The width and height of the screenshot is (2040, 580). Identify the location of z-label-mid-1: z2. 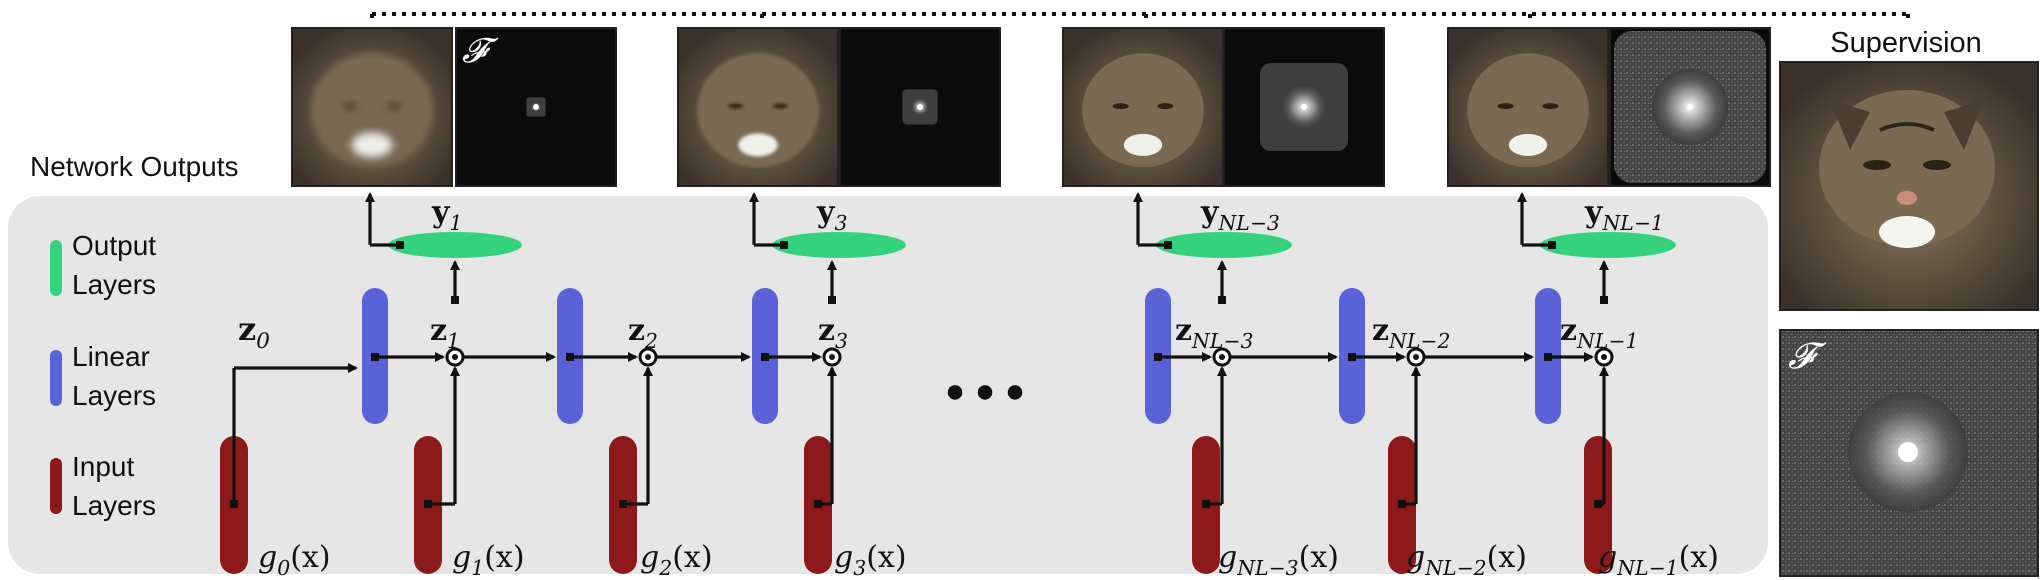
(643, 333).